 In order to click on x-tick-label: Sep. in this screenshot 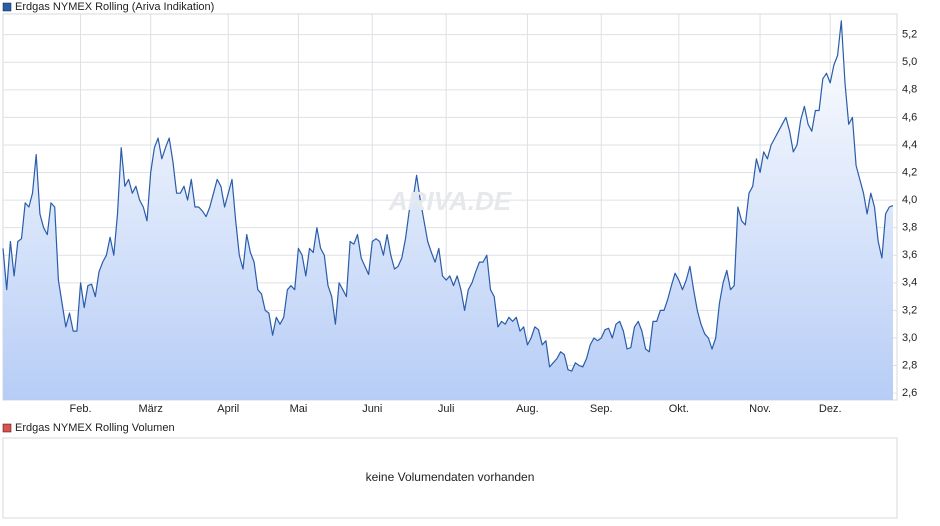, I will do `click(601, 409)`.